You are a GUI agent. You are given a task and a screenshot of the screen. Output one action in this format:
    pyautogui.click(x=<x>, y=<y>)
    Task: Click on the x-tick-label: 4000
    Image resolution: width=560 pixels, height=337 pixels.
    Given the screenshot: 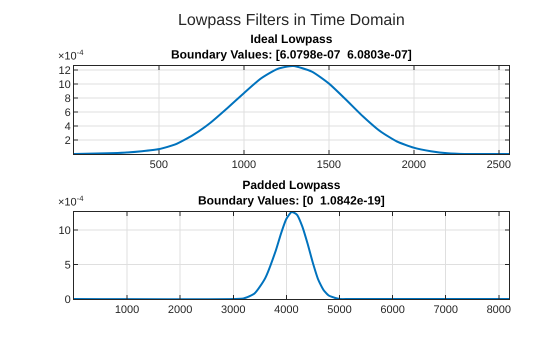 What is the action you would take?
    pyautogui.click(x=286, y=310)
    